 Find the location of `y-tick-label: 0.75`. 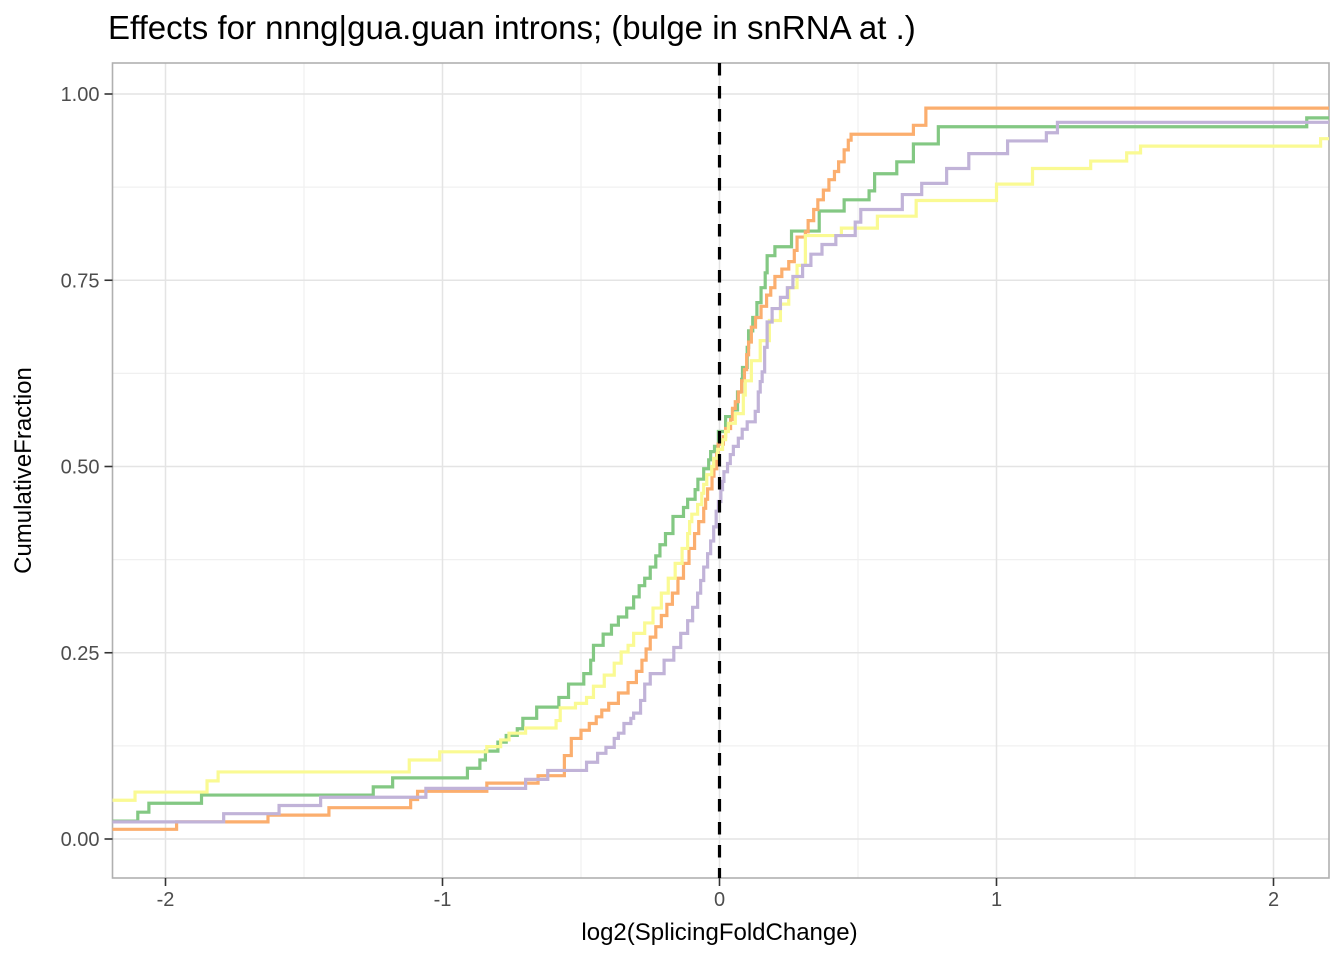

y-tick-label: 0.75 is located at coordinates (80, 281).